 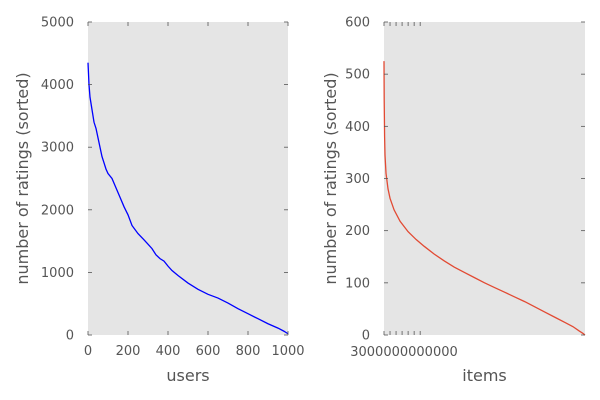 I want to click on right-y-tick-label: 200, so click(x=357, y=231).